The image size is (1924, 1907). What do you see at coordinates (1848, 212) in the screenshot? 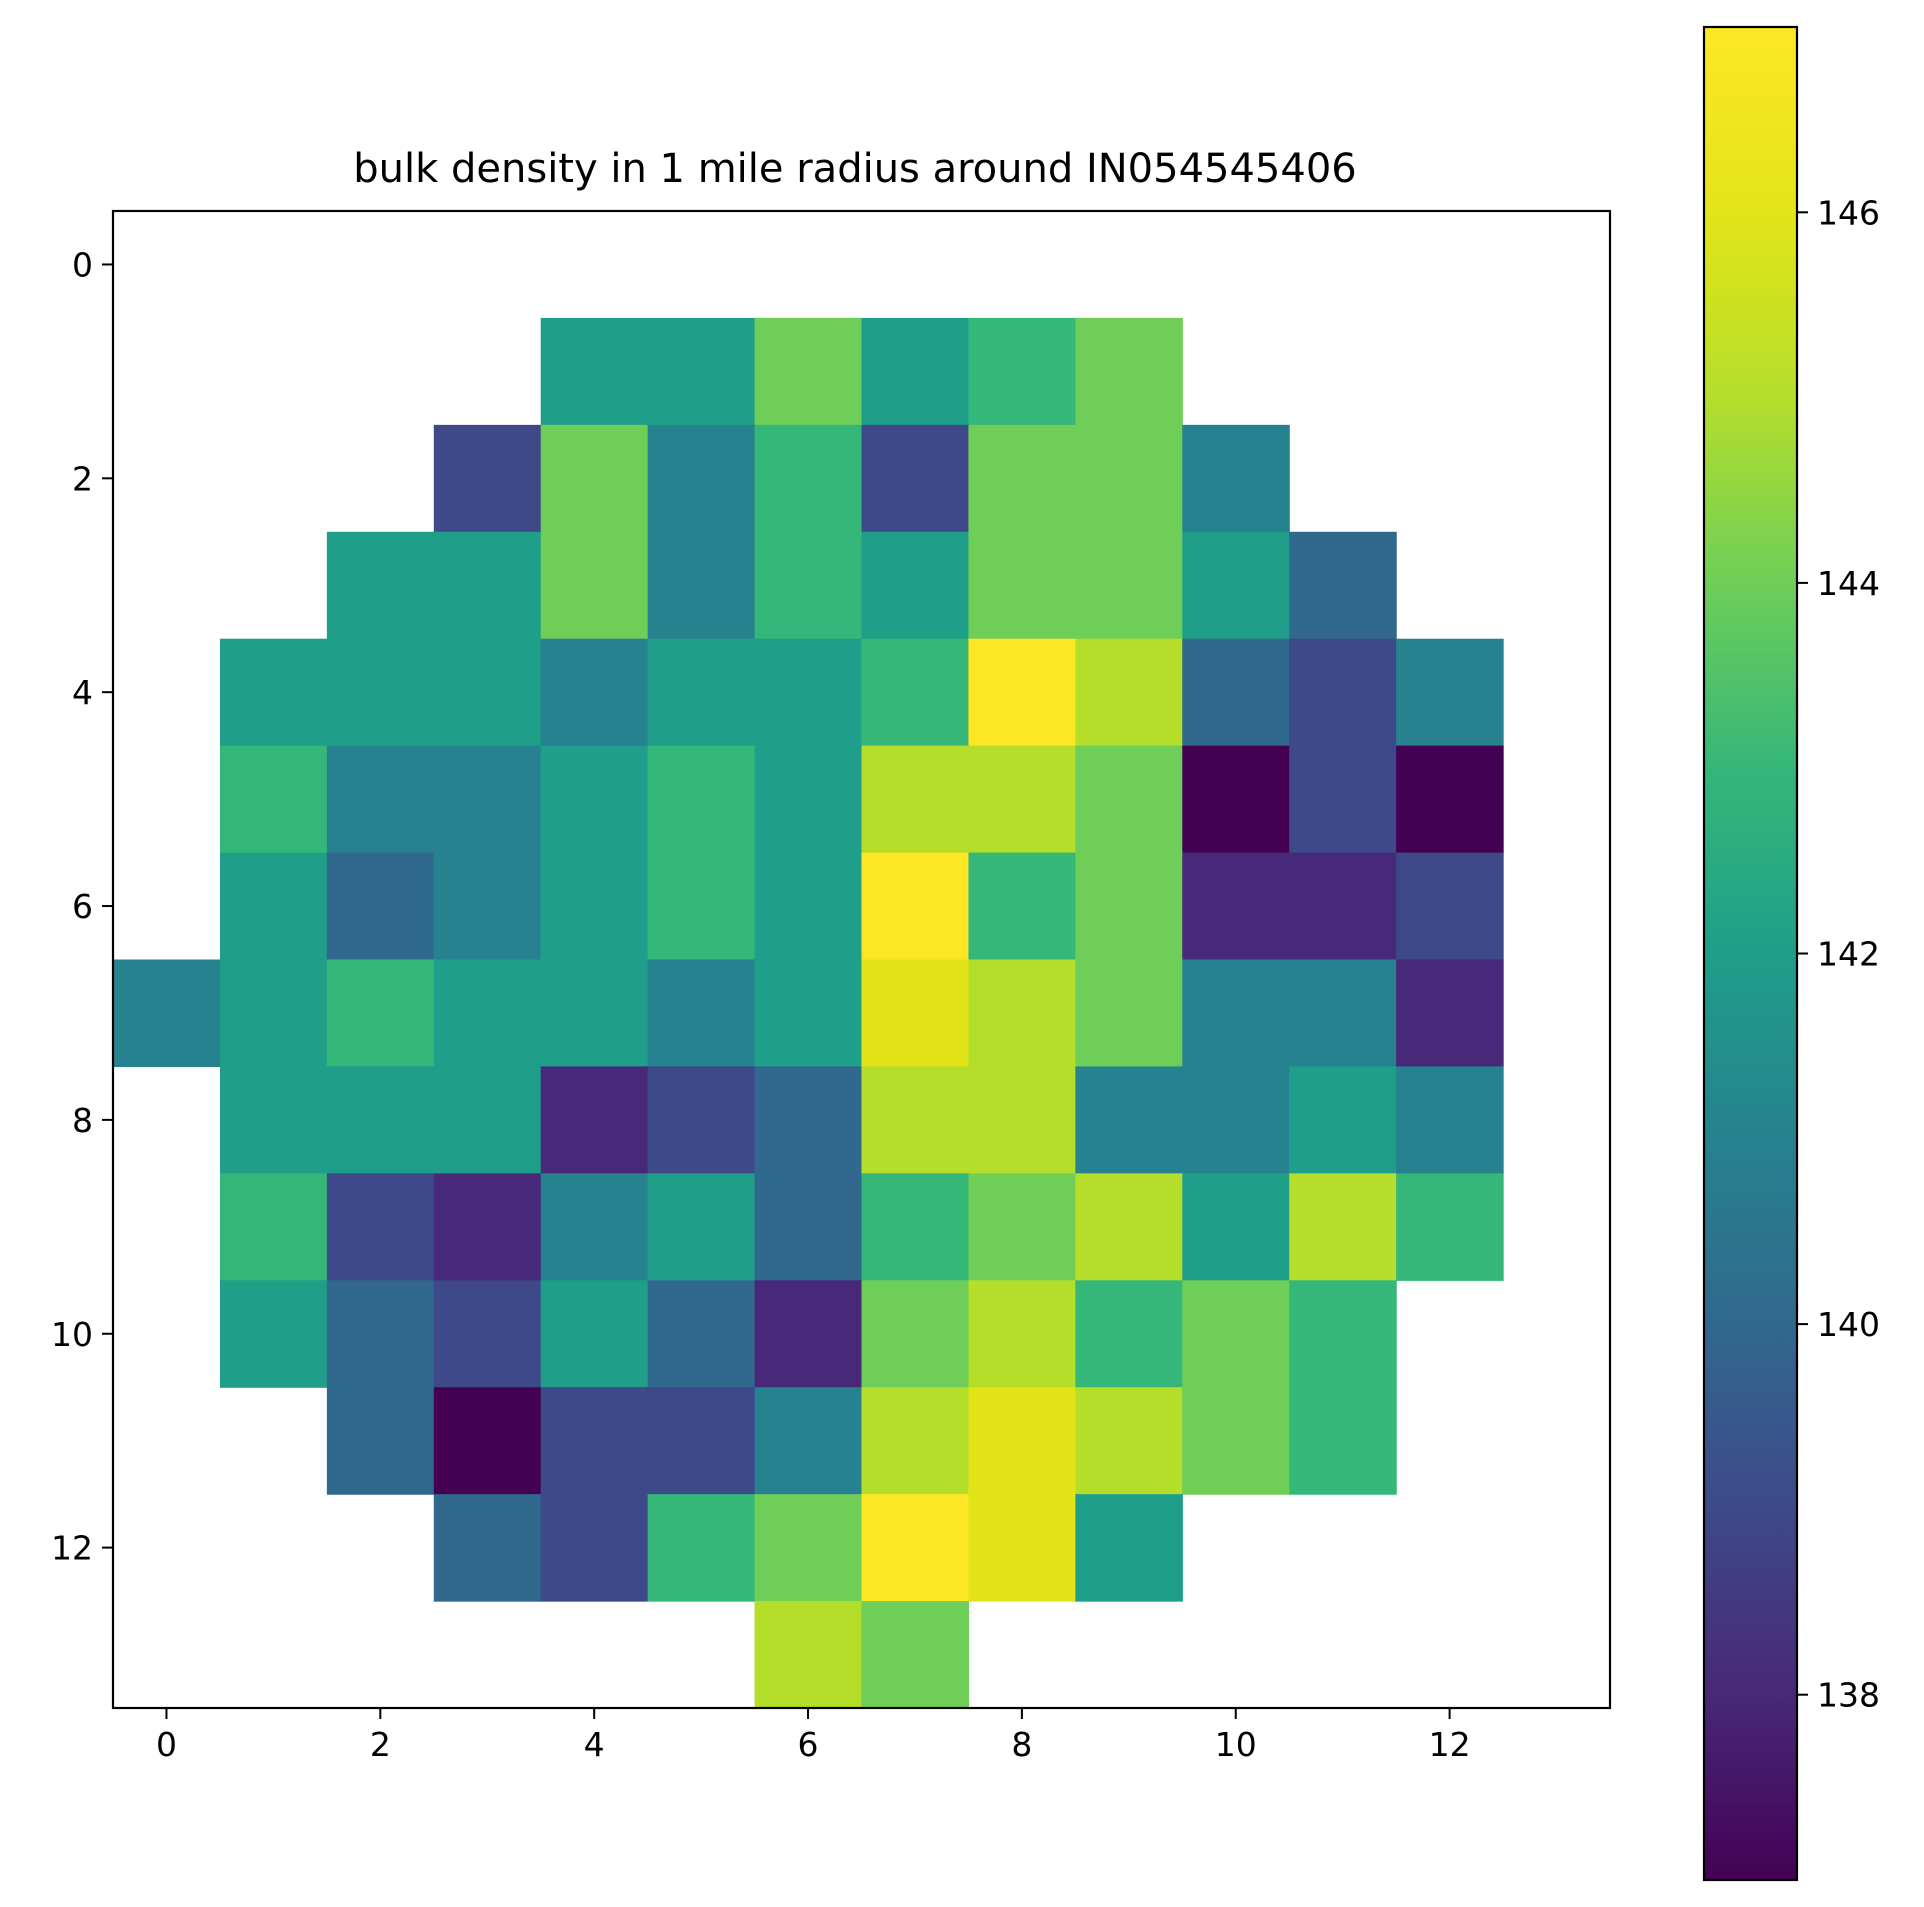
I see `colorbar-tick-label: 146` at bounding box center [1848, 212].